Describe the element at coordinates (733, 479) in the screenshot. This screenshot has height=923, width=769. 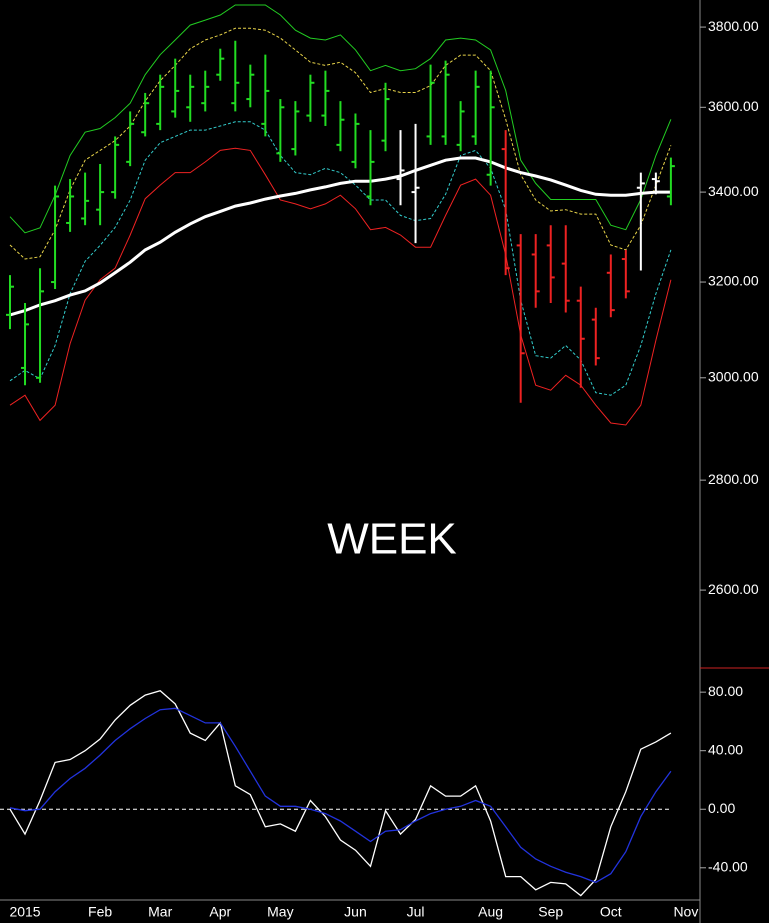
I see `y-tick-label: 2800.00` at that location.